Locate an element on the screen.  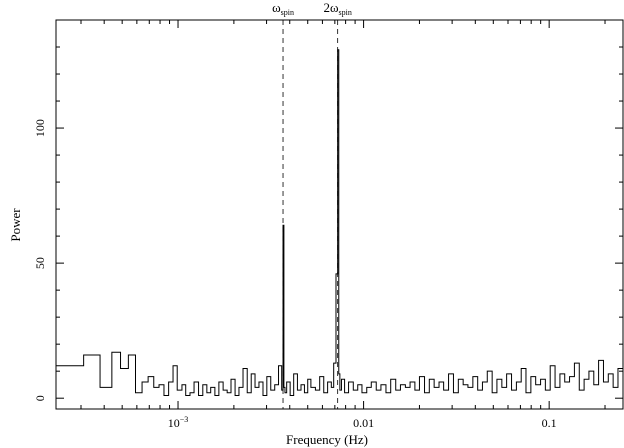
y-tick-label: 0 is located at coordinates (40, 398).